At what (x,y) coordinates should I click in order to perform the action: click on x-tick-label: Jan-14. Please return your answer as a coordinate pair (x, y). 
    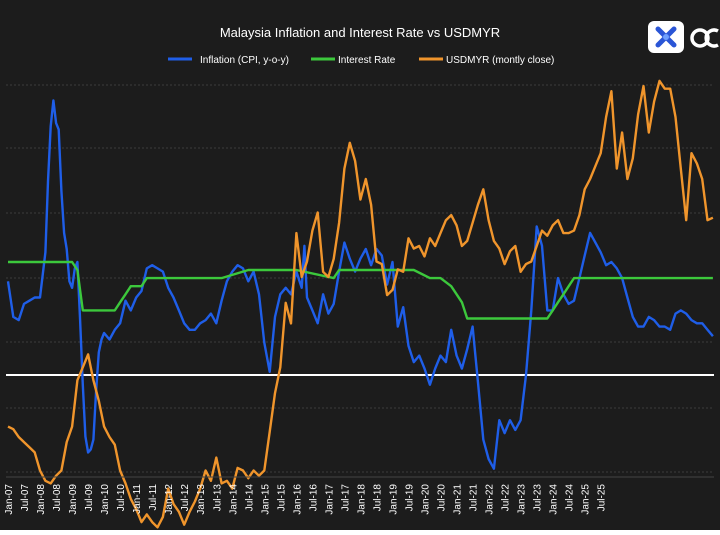
    Looking at the image, I should click on (233, 499).